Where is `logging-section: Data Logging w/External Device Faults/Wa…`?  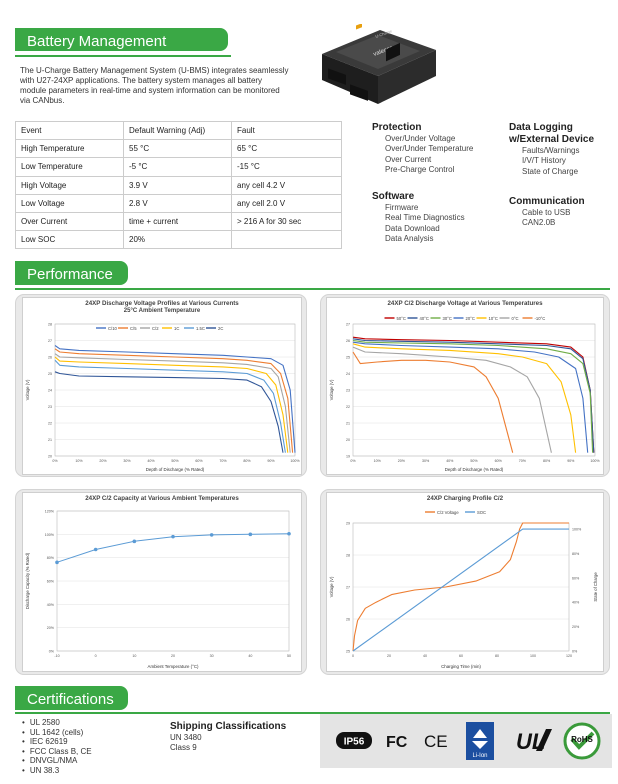
logging-section: Data Logging w/External Device Faults/Wa… is located at coordinates (559, 149).